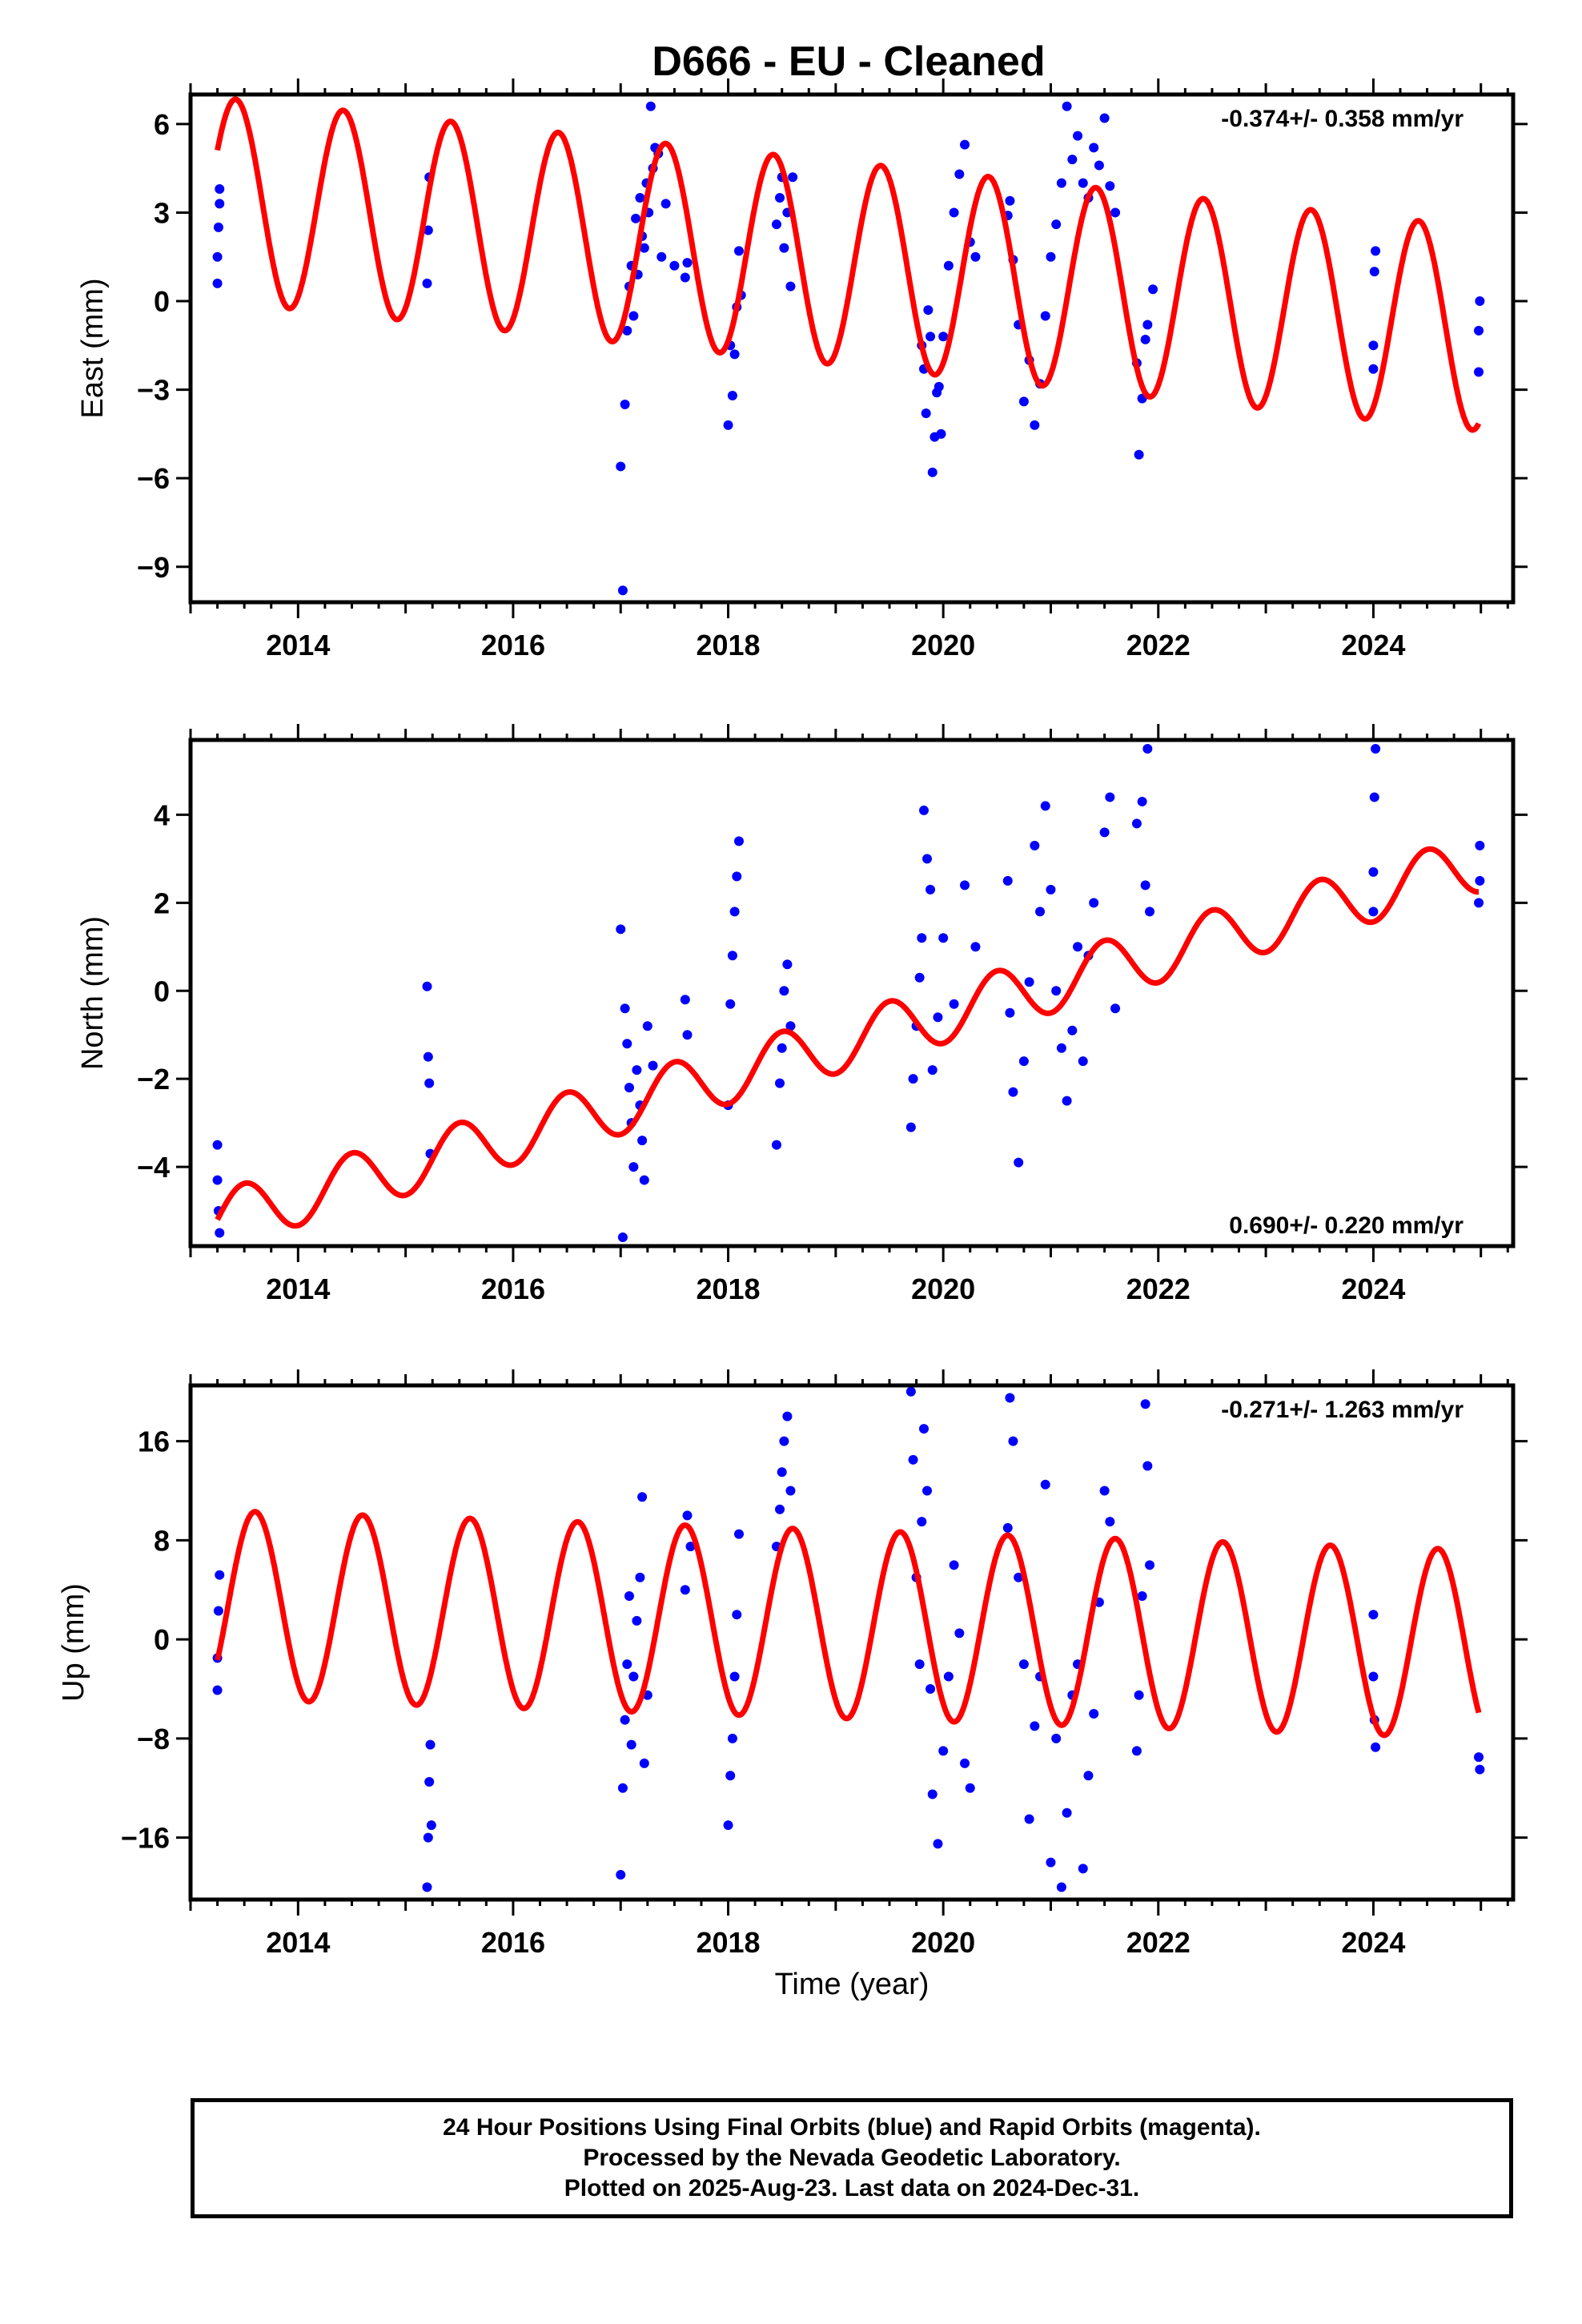  Describe the element at coordinates (154, 478) in the screenshot. I see `east-y-tick-label: −6` at that location.